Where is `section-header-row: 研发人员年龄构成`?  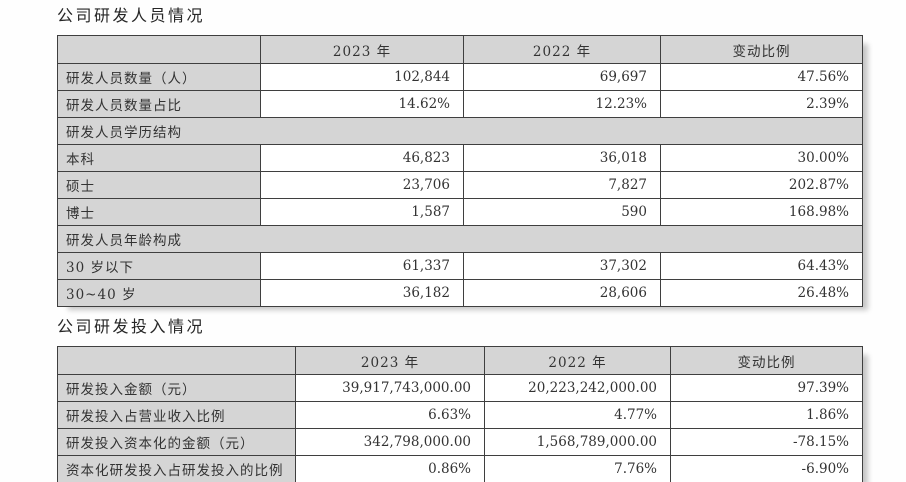 section-header-row: 研发人员年龄构成 is located at coordinates (460, 239).